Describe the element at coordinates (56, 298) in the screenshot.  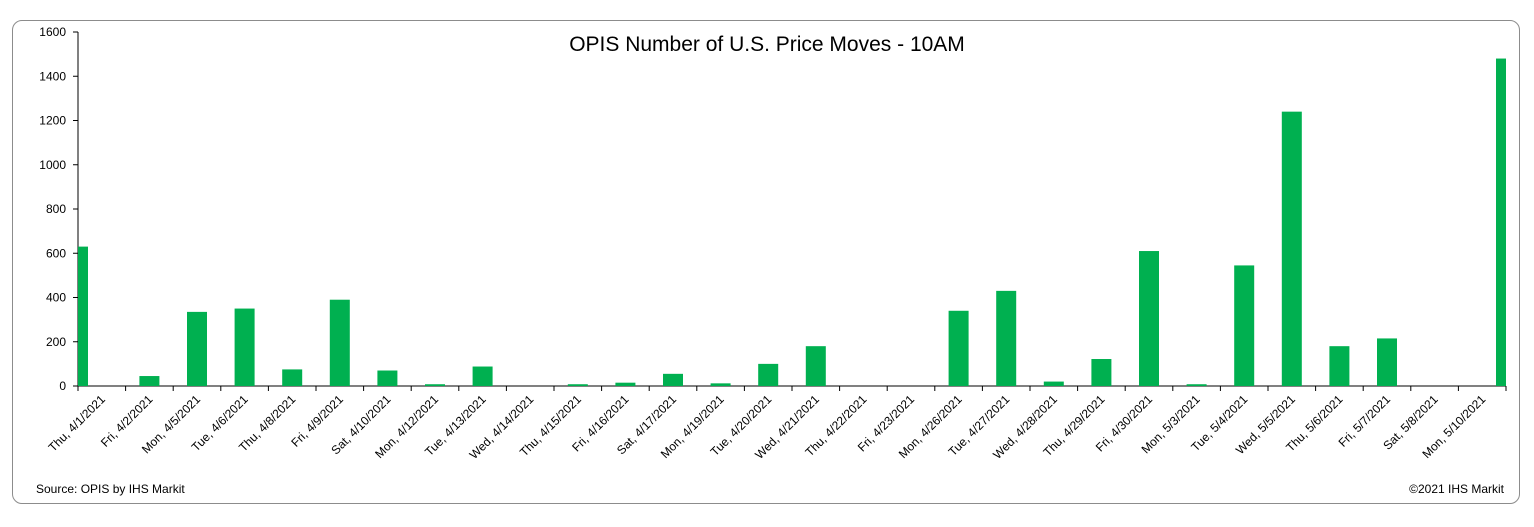
I see `y-tick-label: 400` at that location.